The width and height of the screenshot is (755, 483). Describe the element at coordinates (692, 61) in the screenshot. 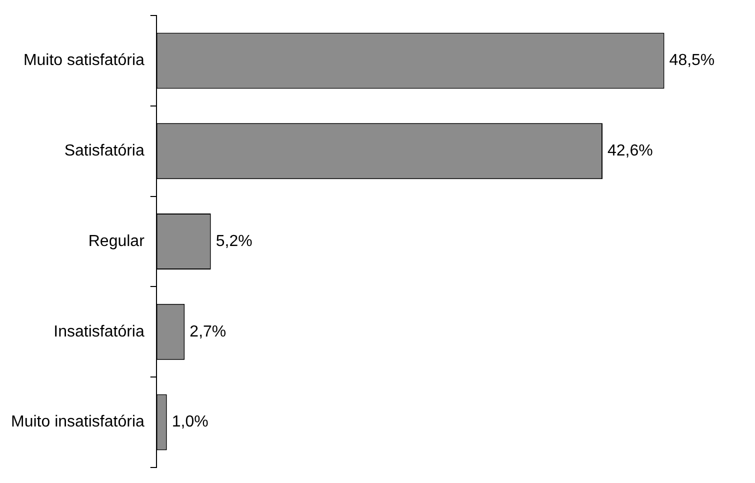

I see `data-label: 48,5%` at that location.